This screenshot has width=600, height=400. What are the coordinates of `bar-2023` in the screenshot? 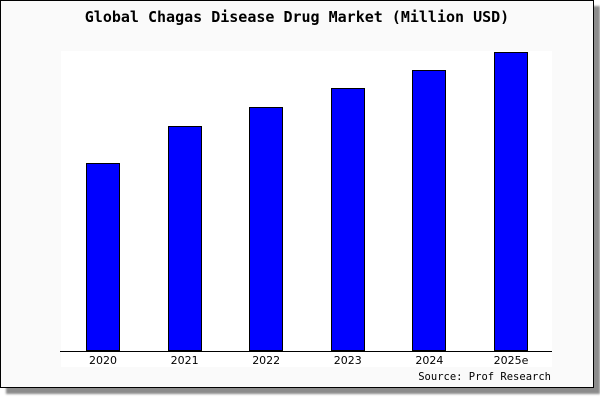 It's located at (347, 219).